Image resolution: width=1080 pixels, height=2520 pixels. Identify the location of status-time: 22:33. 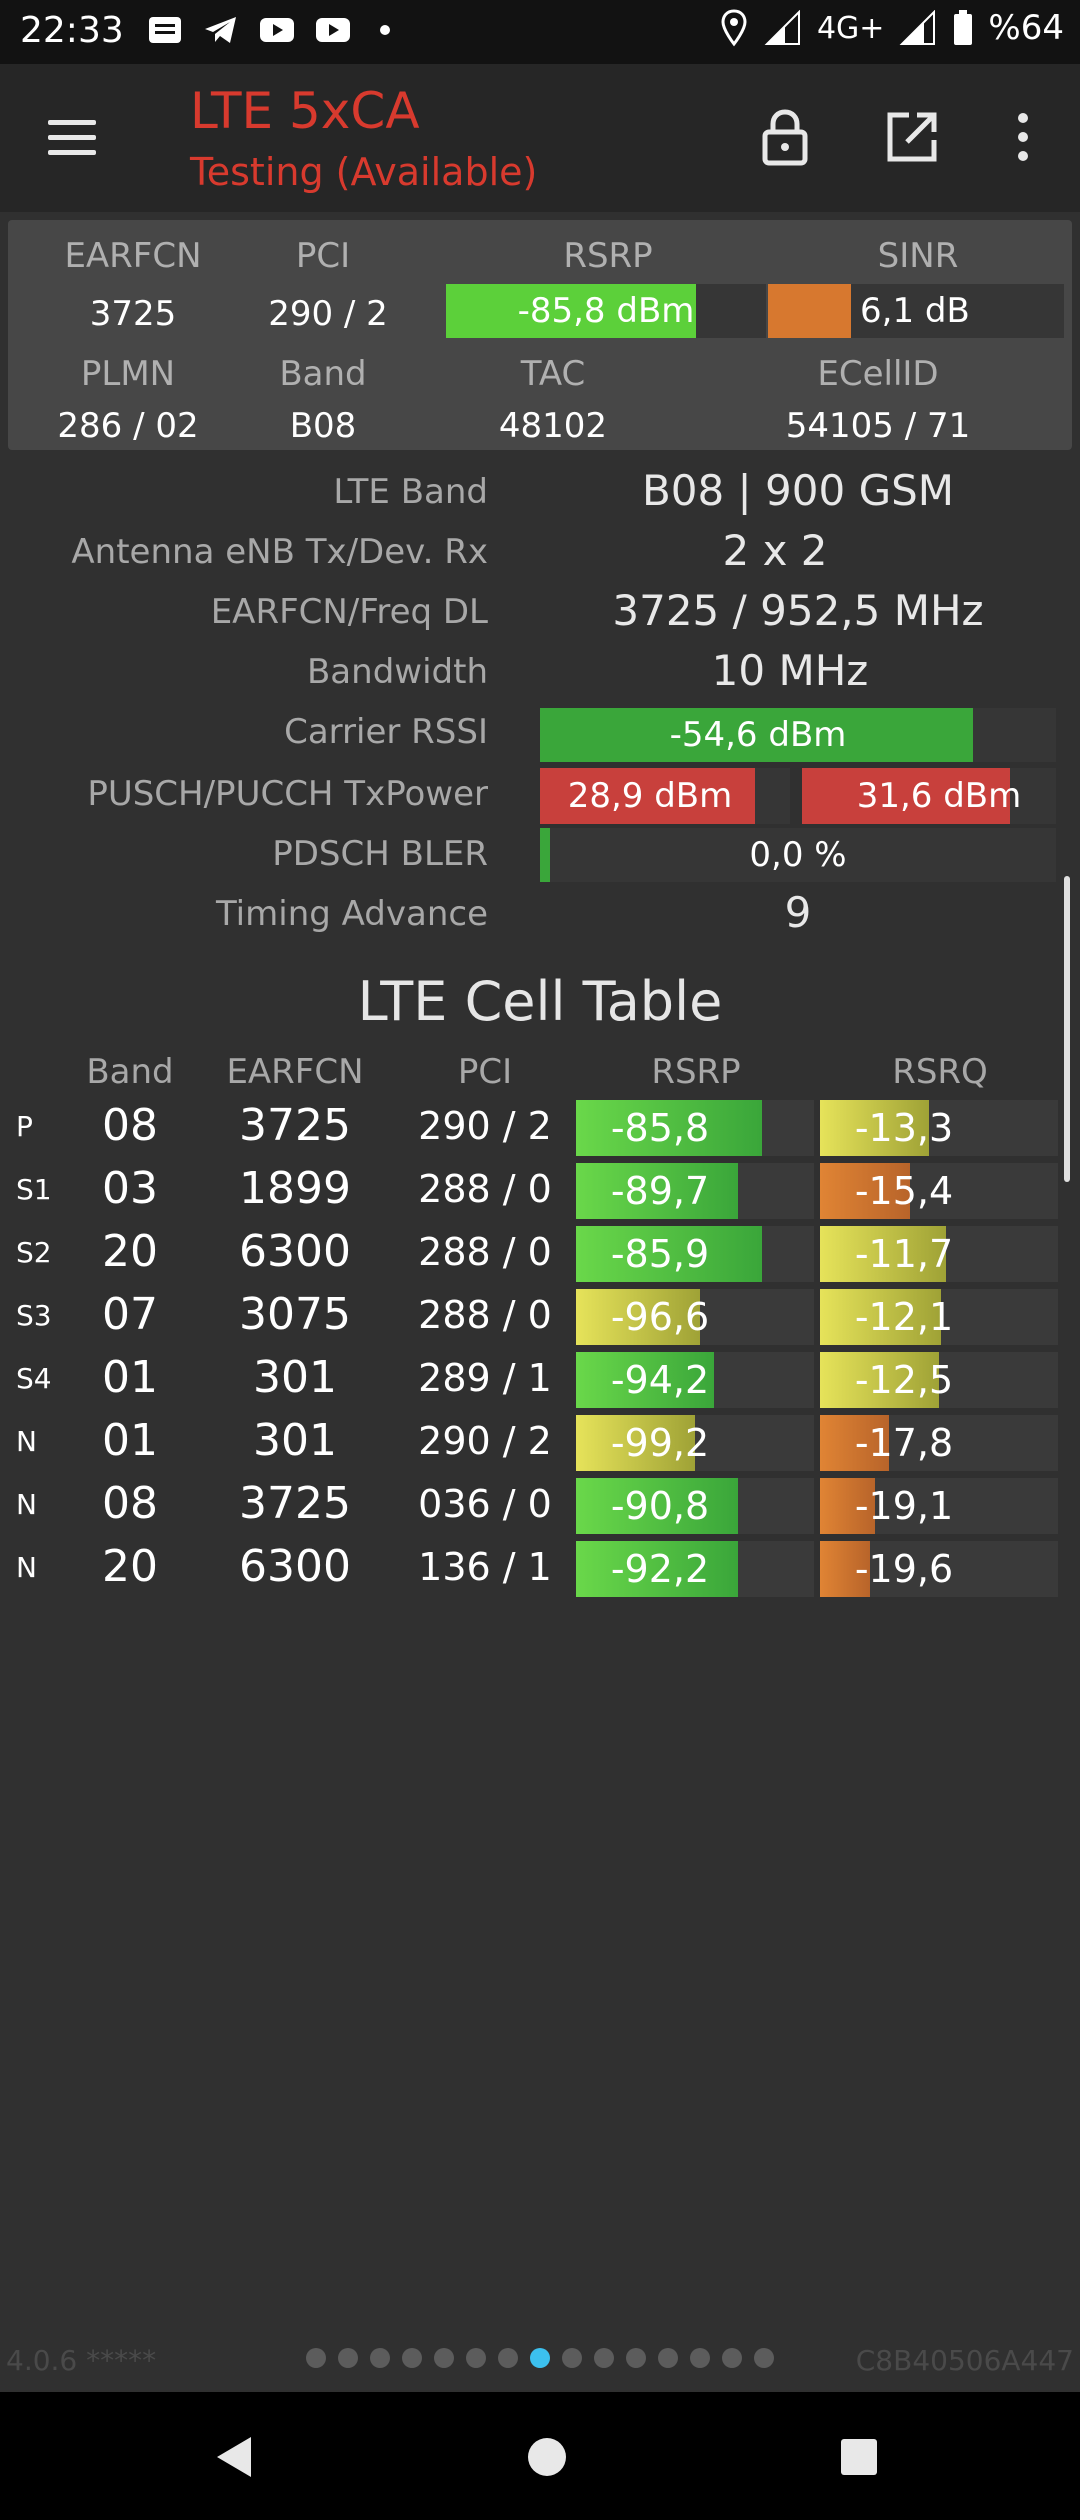
(72, 30).